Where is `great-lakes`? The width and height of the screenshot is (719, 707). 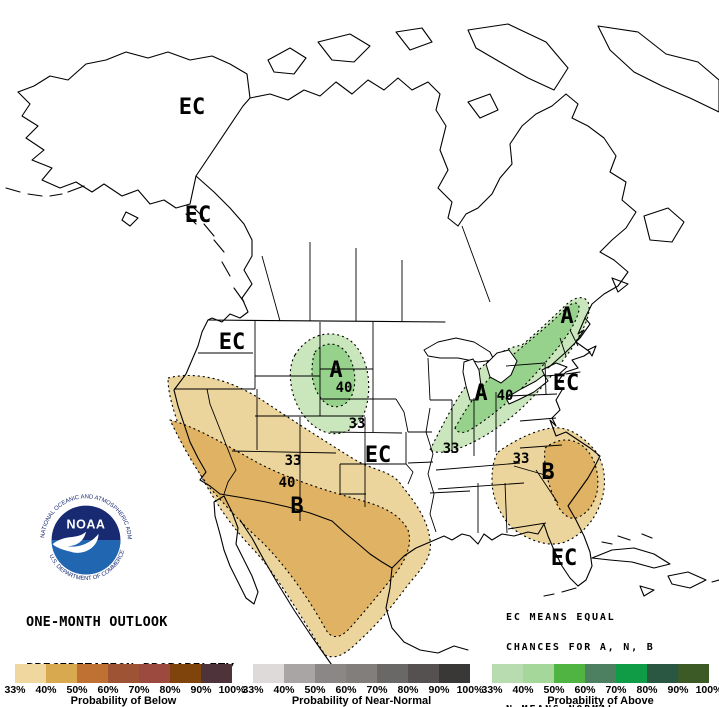 great-lakes is located at coordinates (495, 371).